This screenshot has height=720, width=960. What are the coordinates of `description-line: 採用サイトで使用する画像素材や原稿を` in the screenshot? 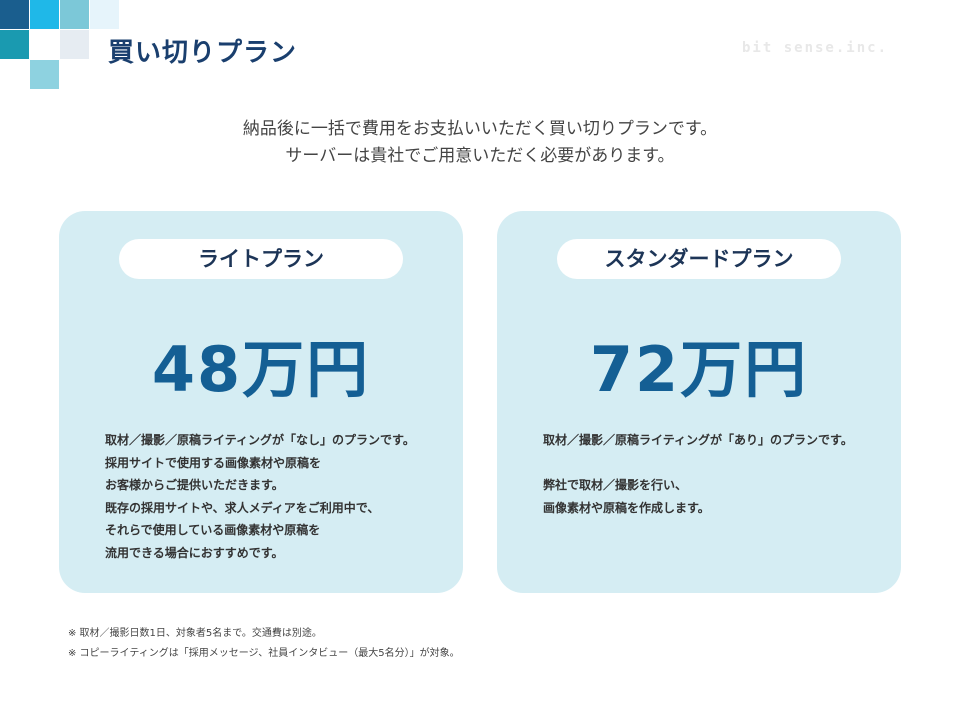 It's located at (213, 462).